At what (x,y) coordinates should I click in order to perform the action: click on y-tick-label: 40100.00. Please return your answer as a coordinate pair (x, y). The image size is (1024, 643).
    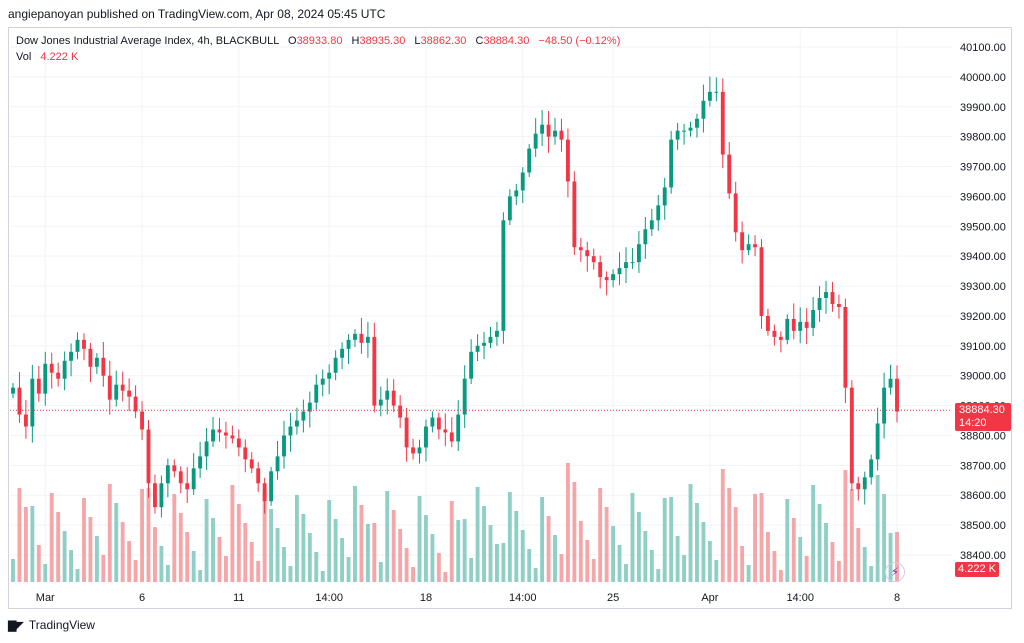
    Looking at the image, I should click on (983, 48).